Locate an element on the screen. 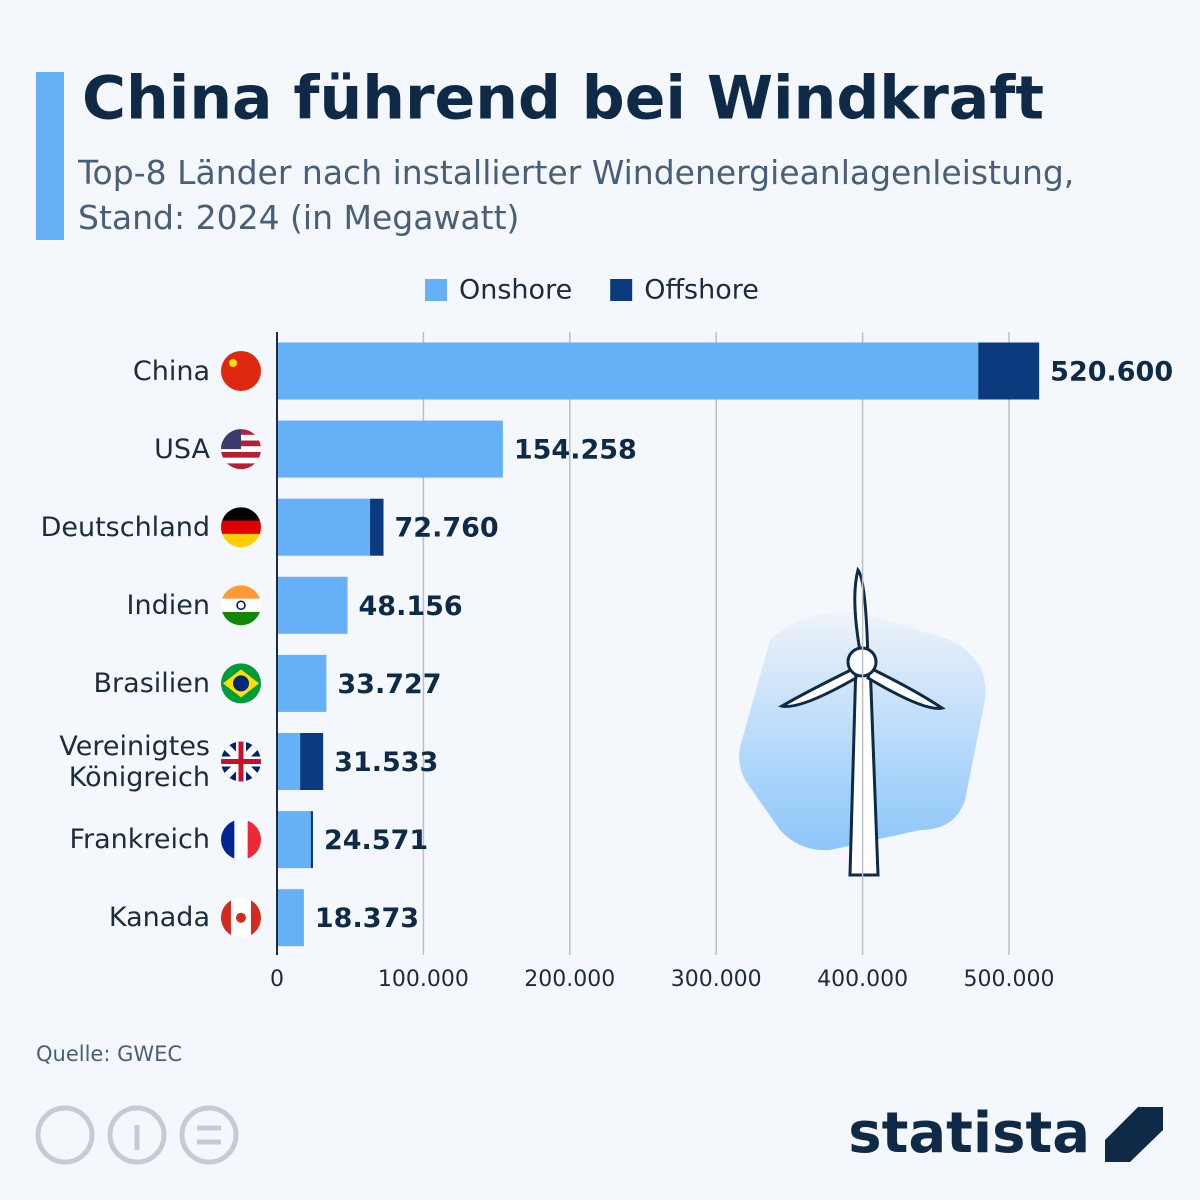  legend-label: Offshore is located at coordinates (701, 290).